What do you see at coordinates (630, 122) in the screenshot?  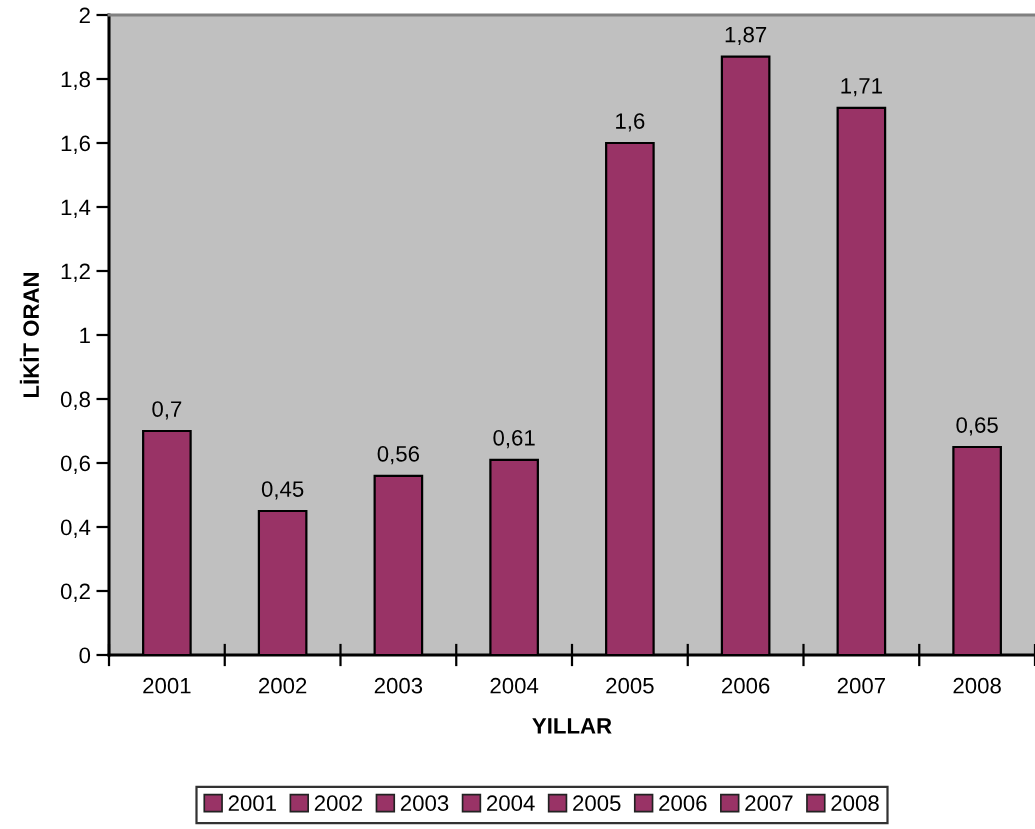 I see `data-label: 1,6` at bounding box center [630, 122].